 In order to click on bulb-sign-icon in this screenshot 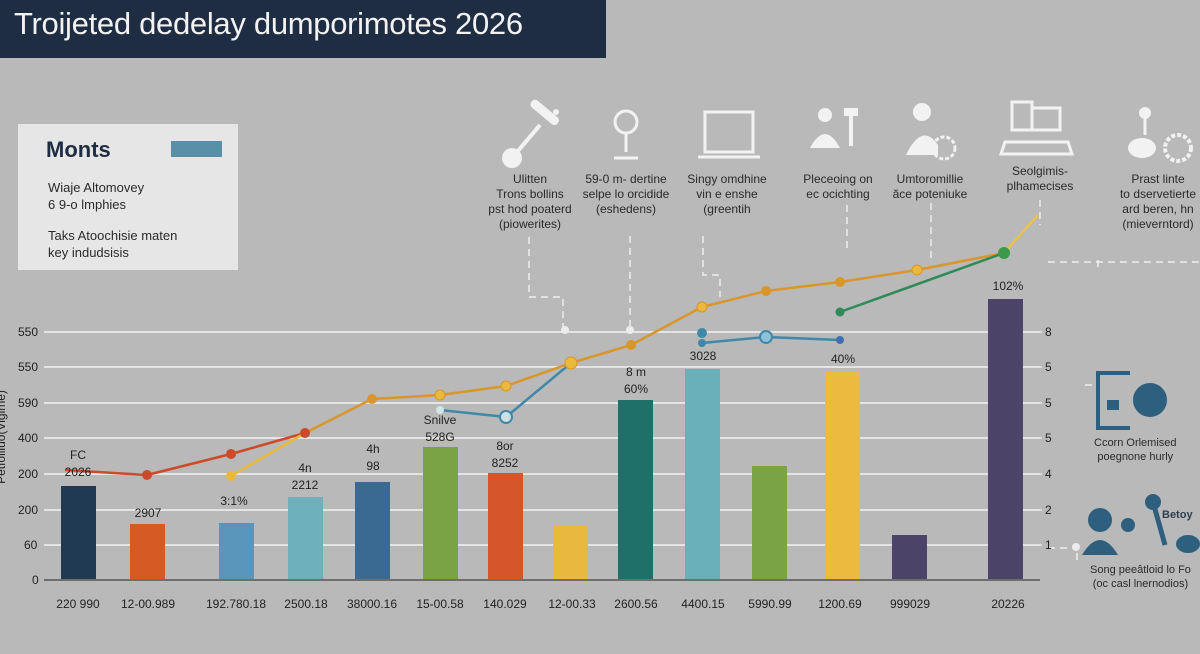, I will do `click(626, 134)`.